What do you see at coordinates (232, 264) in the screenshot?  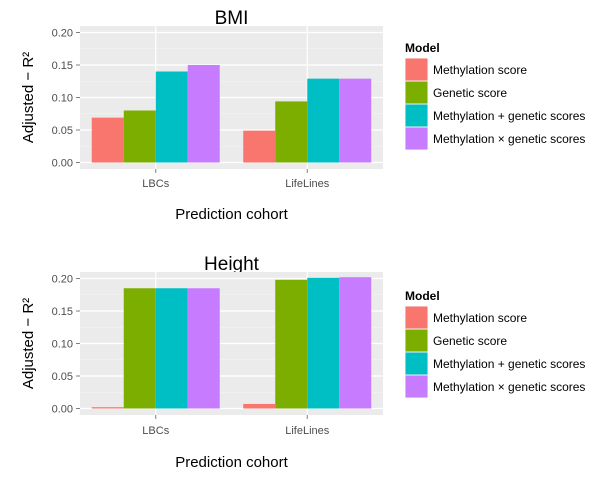 I see `chart-title: Height` at bounding box center [232, 264].